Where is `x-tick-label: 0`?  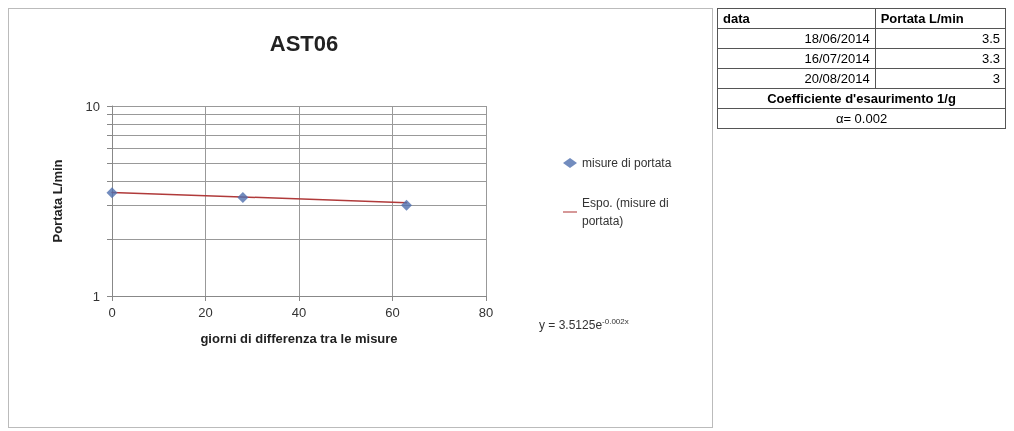 x-tick-label: 0 is located at coordinates (112, 312).